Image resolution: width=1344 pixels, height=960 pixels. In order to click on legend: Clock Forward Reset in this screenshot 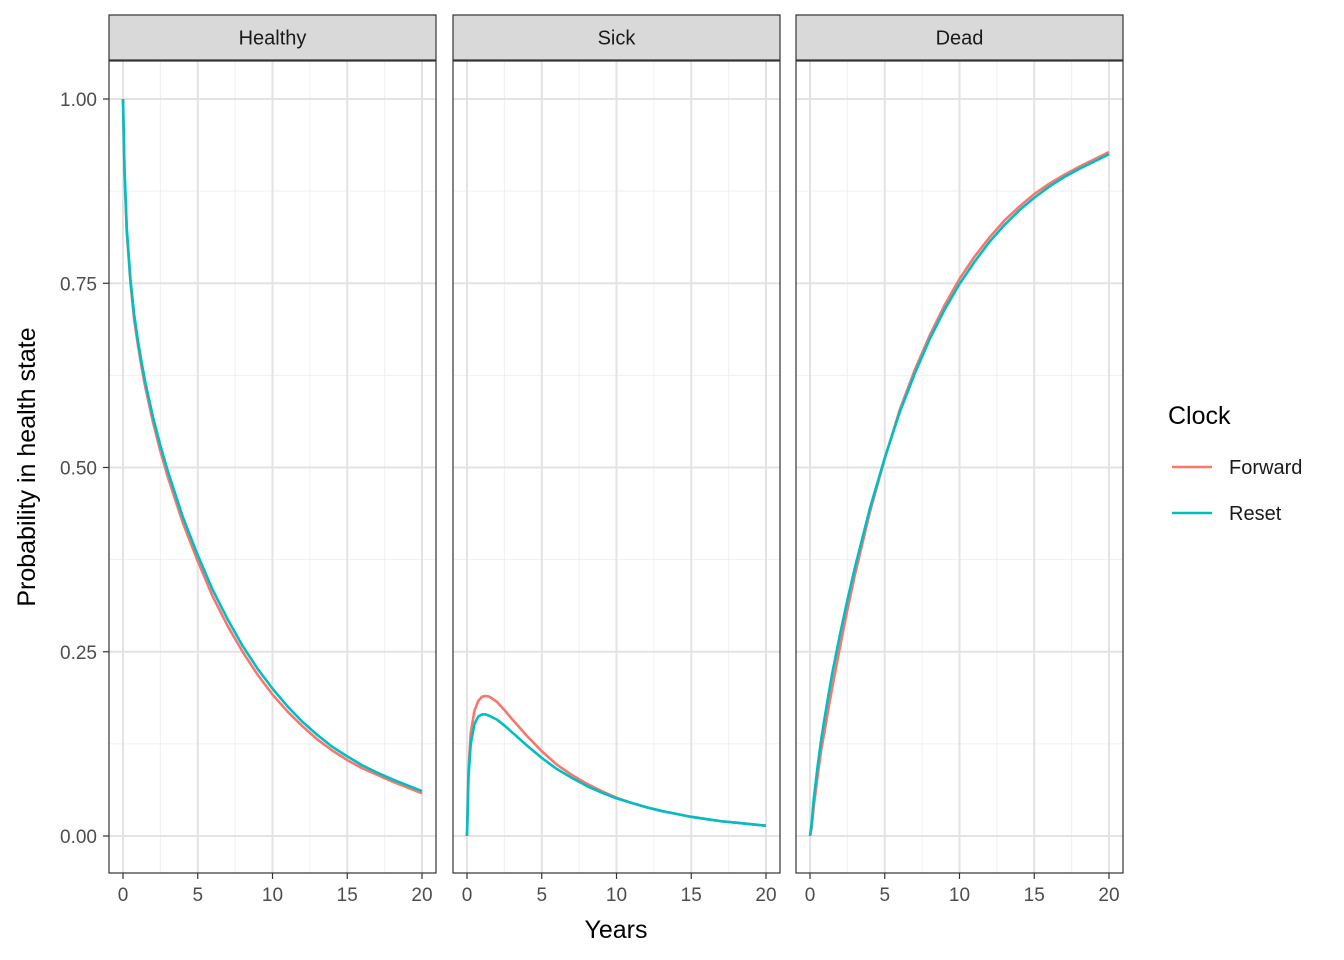, I will do `click(1235, 463)`.